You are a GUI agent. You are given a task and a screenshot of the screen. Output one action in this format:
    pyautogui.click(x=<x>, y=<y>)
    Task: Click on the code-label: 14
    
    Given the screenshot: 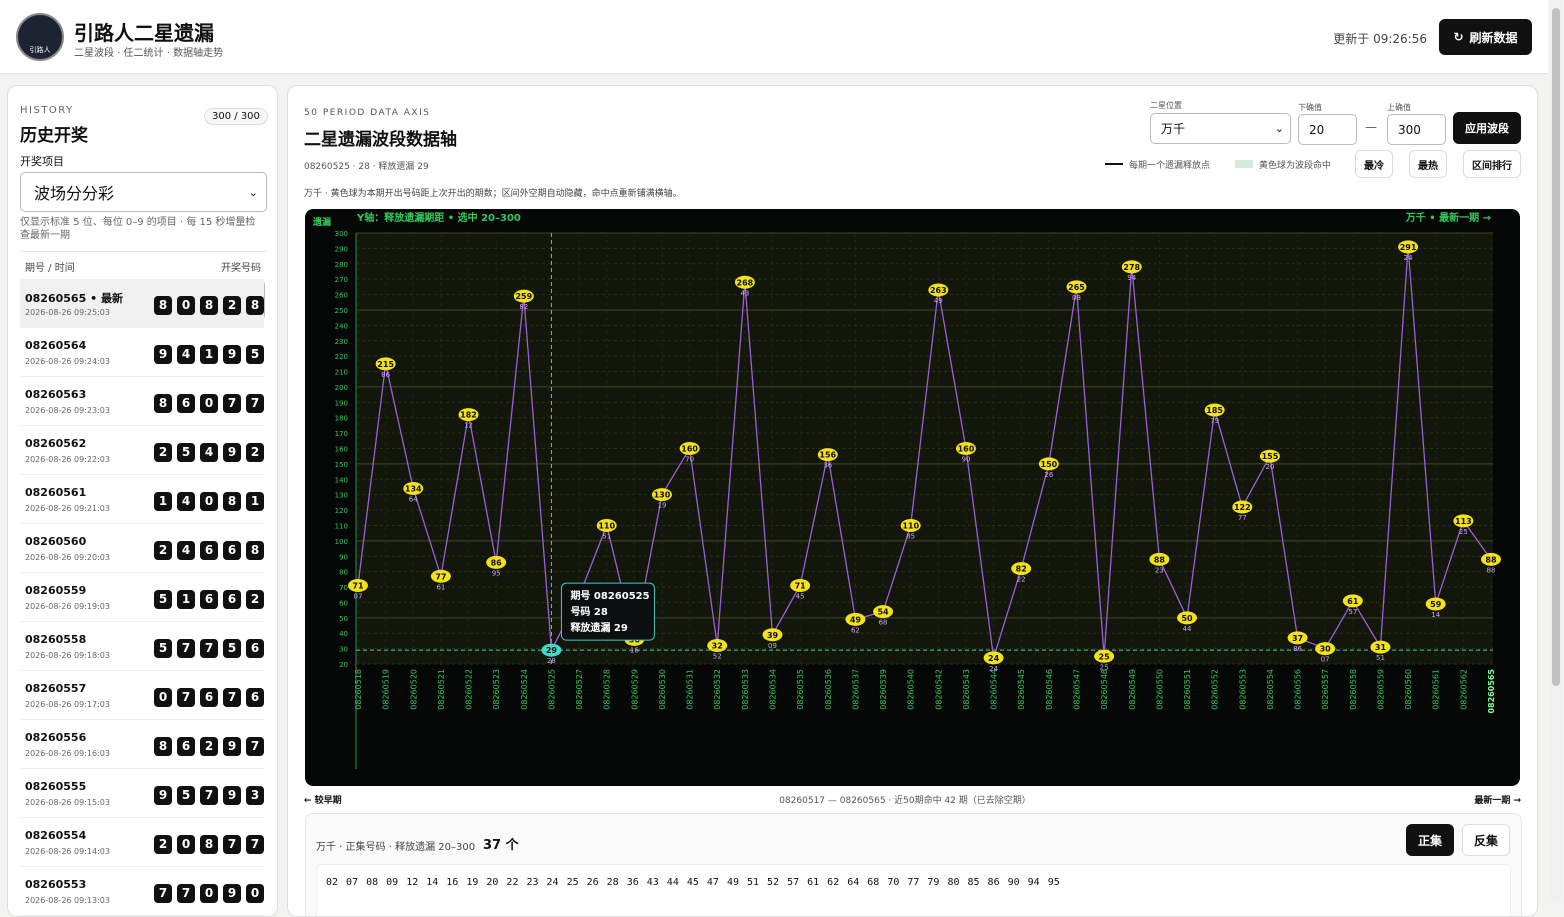 What is the action you would take?
    pyautogui.click(x=1435, y=615)
    